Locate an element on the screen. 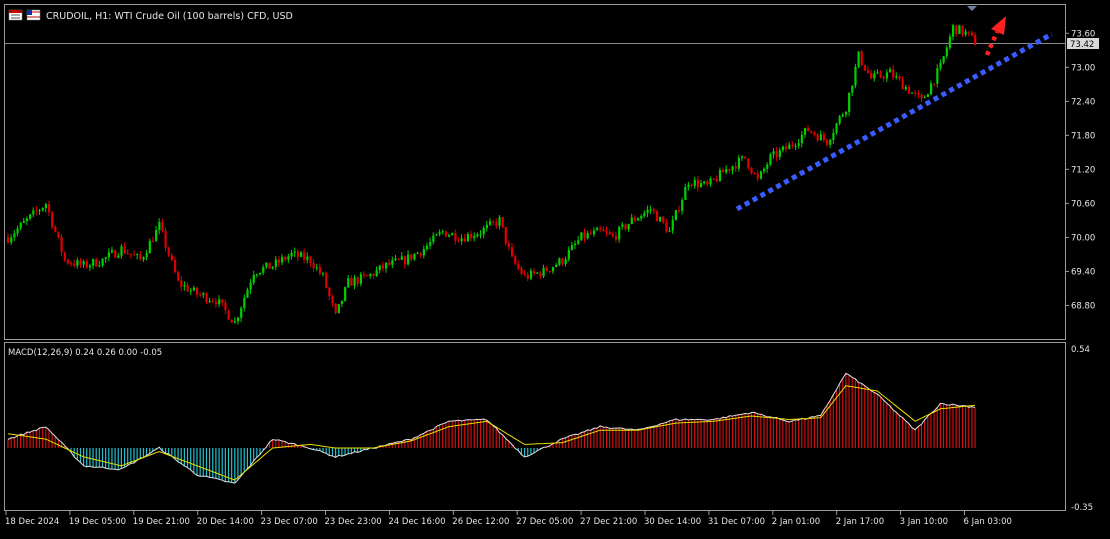 The width and height of the screenshot is (1110, 539). chart-window-icon is located at coordinates (15, 15).